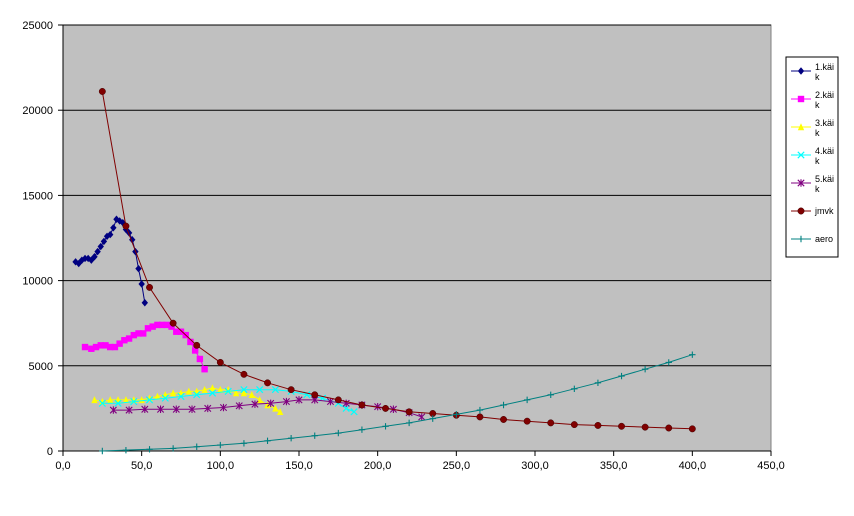 The image size is (854, 516). What do you see at coordinates (299, 466) in the screenshot?
I see `x-tick-label: 150,0` at bounding box center [299, 466].